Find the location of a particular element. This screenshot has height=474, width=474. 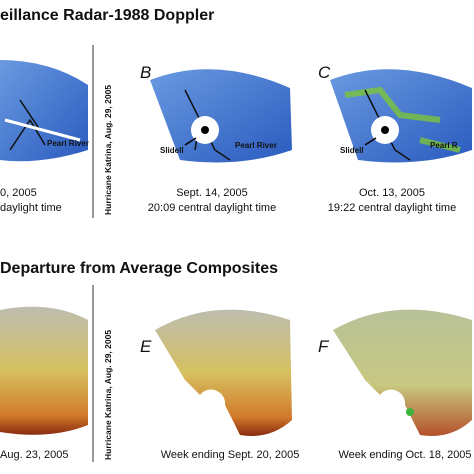

caption: Week ending Sept. 20, 2005 is located at coordinates (230, 455).